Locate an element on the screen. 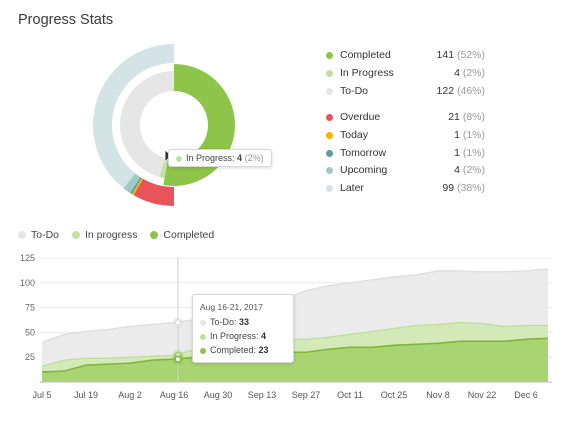 The height and width of the screenshot is (424, 581). x-tick-label: Sep 27 is located at coordinates (306, 395).